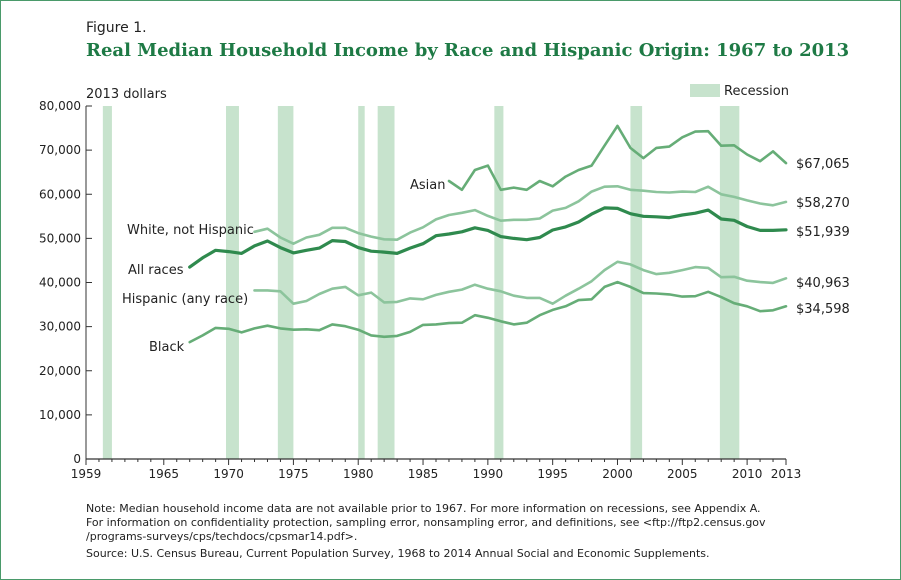  I want to click on series-line-white-not-hispanic, so click(520, 215).